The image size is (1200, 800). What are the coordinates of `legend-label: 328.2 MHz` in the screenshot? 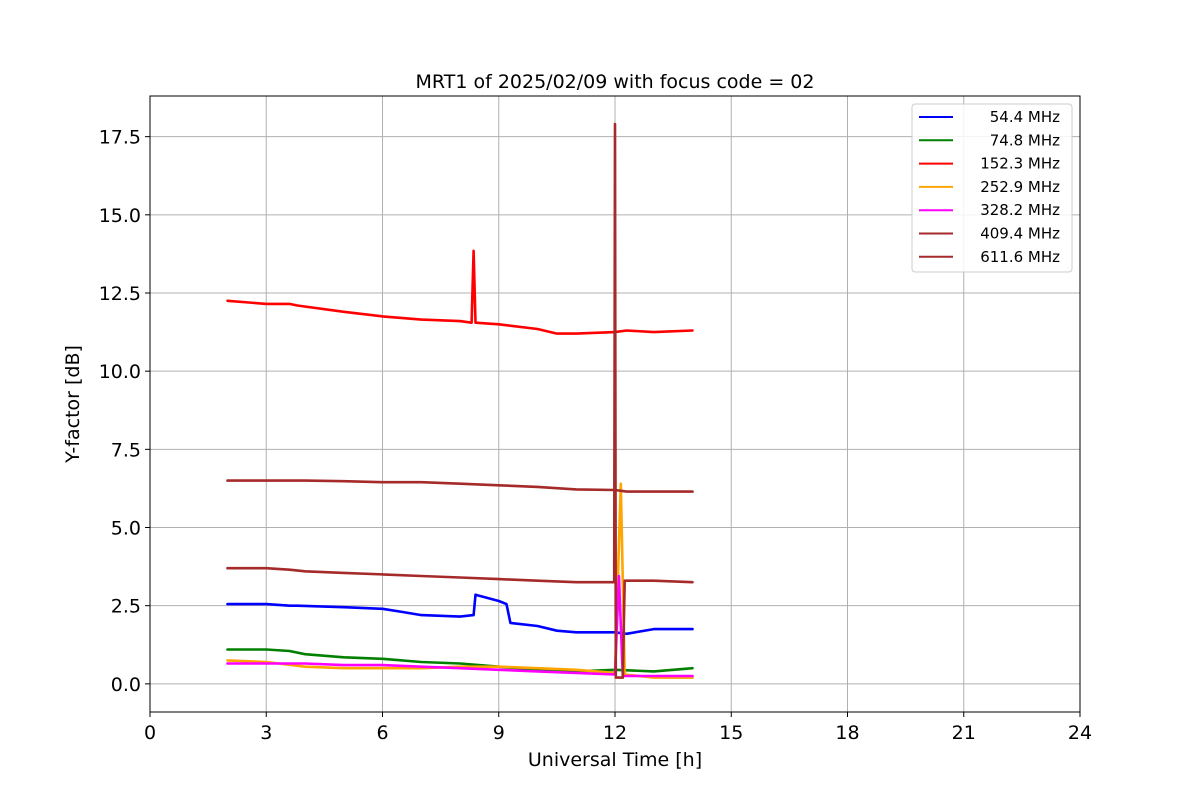 It's located at (1020, 210).